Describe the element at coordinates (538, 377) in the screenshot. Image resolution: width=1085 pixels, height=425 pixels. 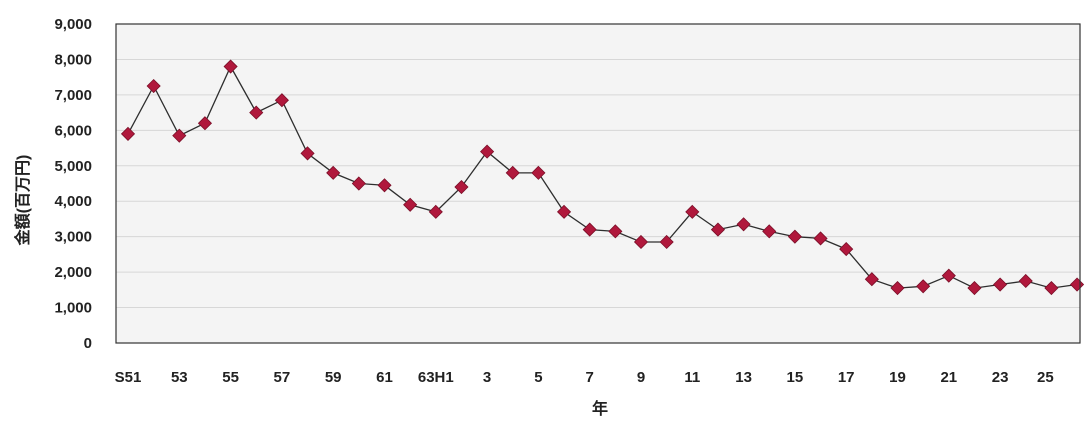
I see `x-tick-label: 5` at that location.